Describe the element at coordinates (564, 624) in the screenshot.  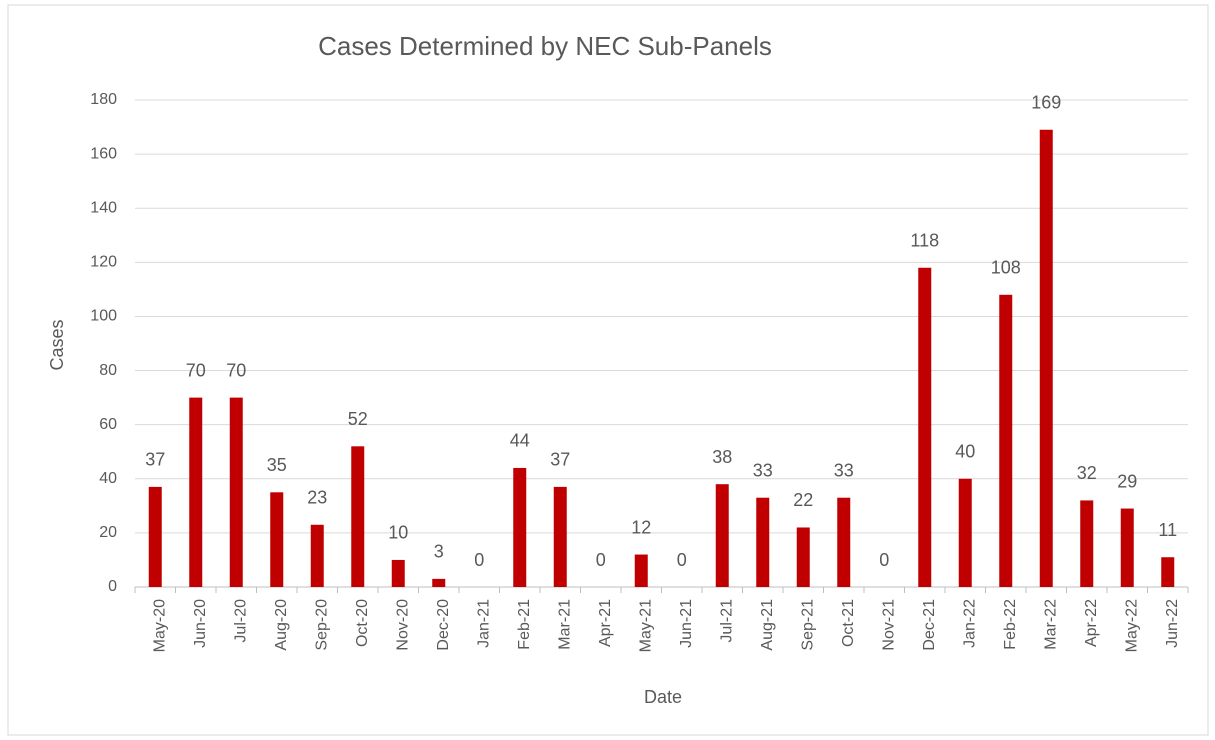
I see `x-tick-label: Mar-21` at that location.